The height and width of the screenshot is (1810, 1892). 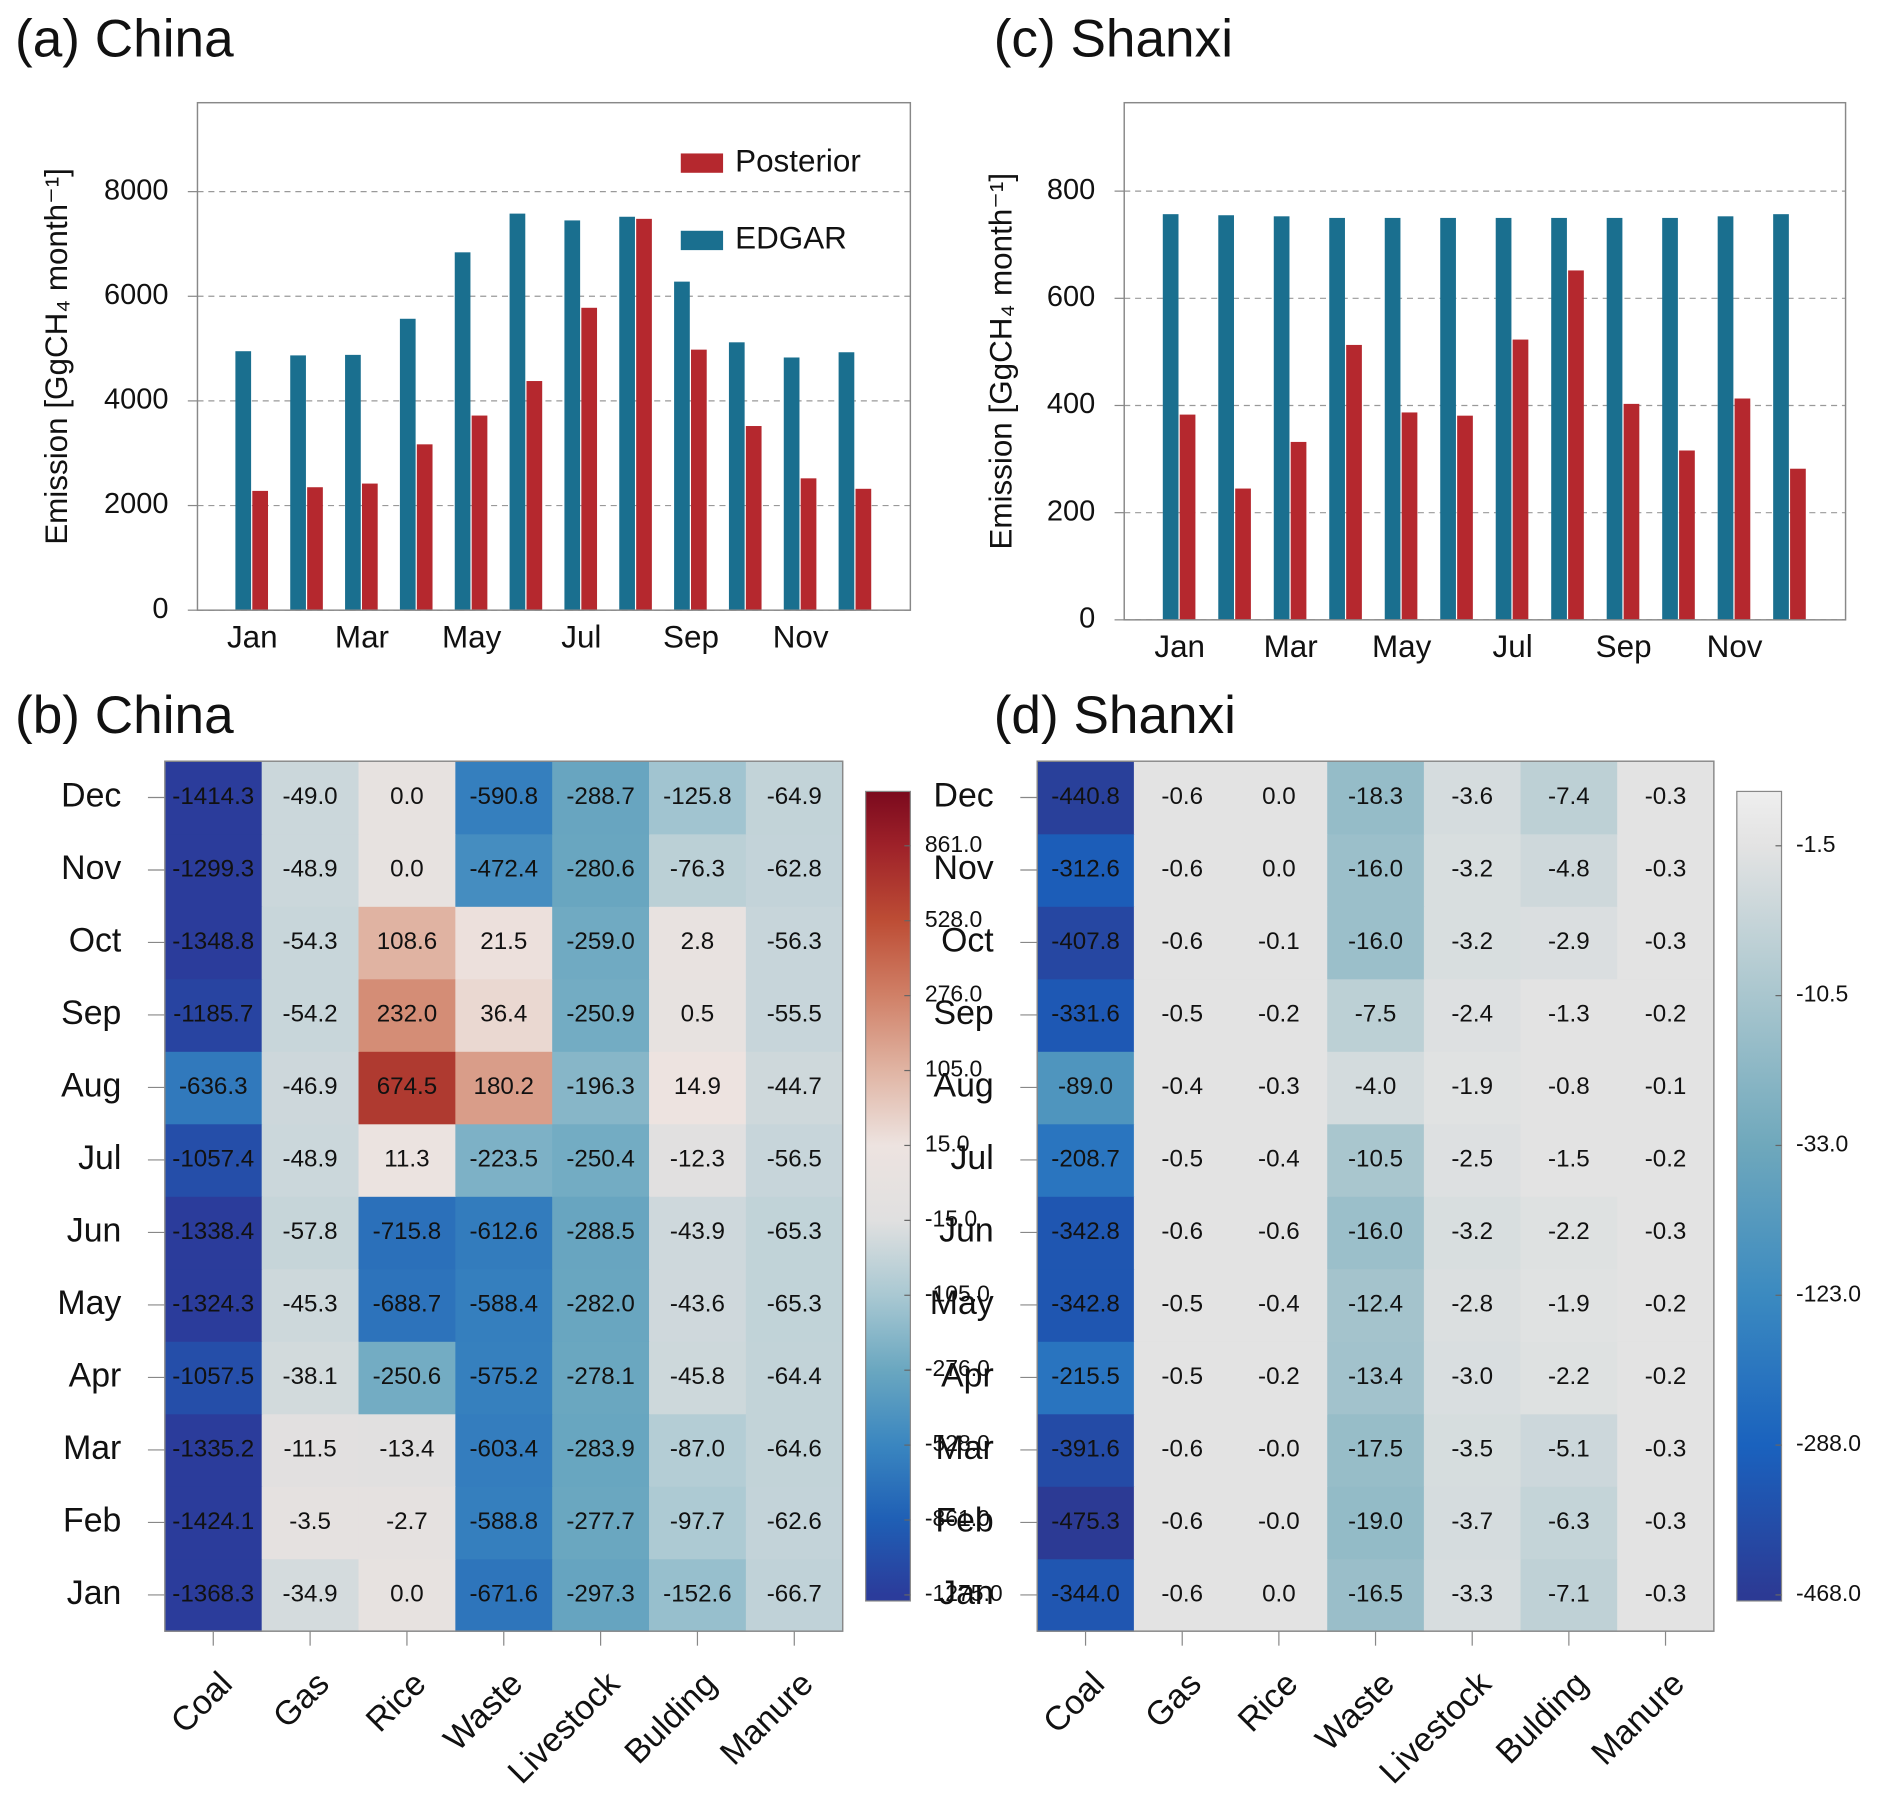 What do you see at coordinates (1542, 1718) in the screenshot?
I see `col-label: Bulding` at bounding box center [1542, 1718].